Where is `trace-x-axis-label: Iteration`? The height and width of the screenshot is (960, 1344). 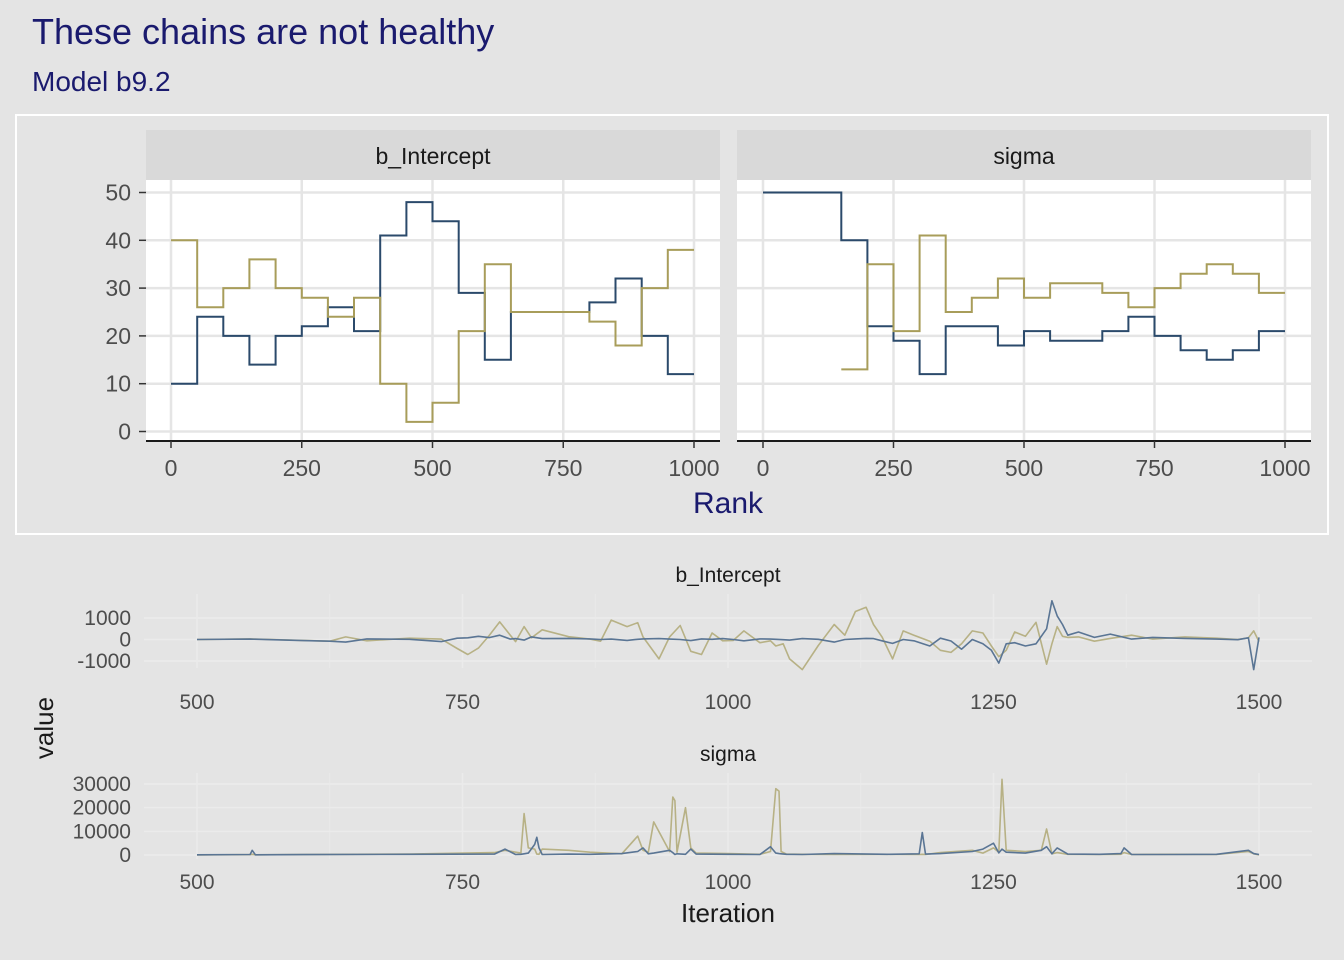 trace-x-axis-label: Iteration is located at coordinates (728, 913).